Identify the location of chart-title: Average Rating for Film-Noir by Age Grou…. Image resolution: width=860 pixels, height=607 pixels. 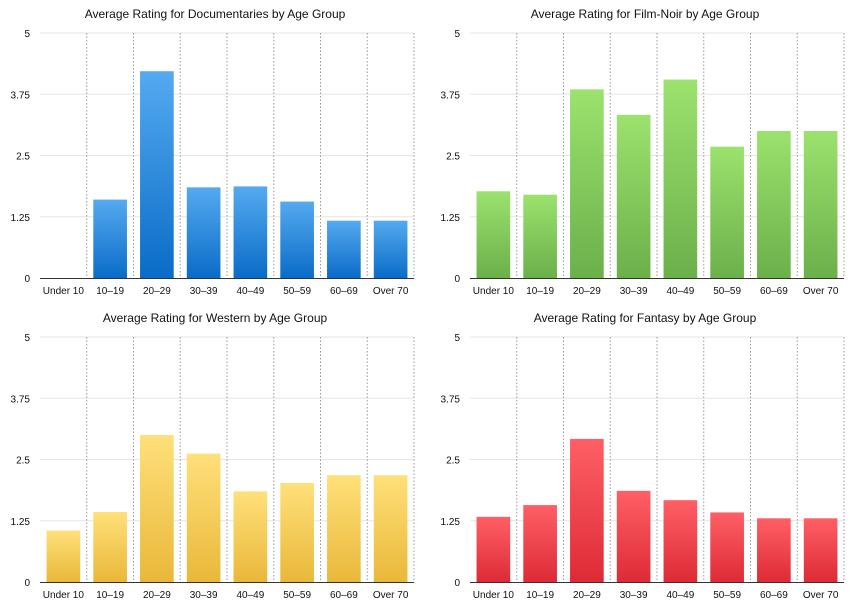
(645, 14).